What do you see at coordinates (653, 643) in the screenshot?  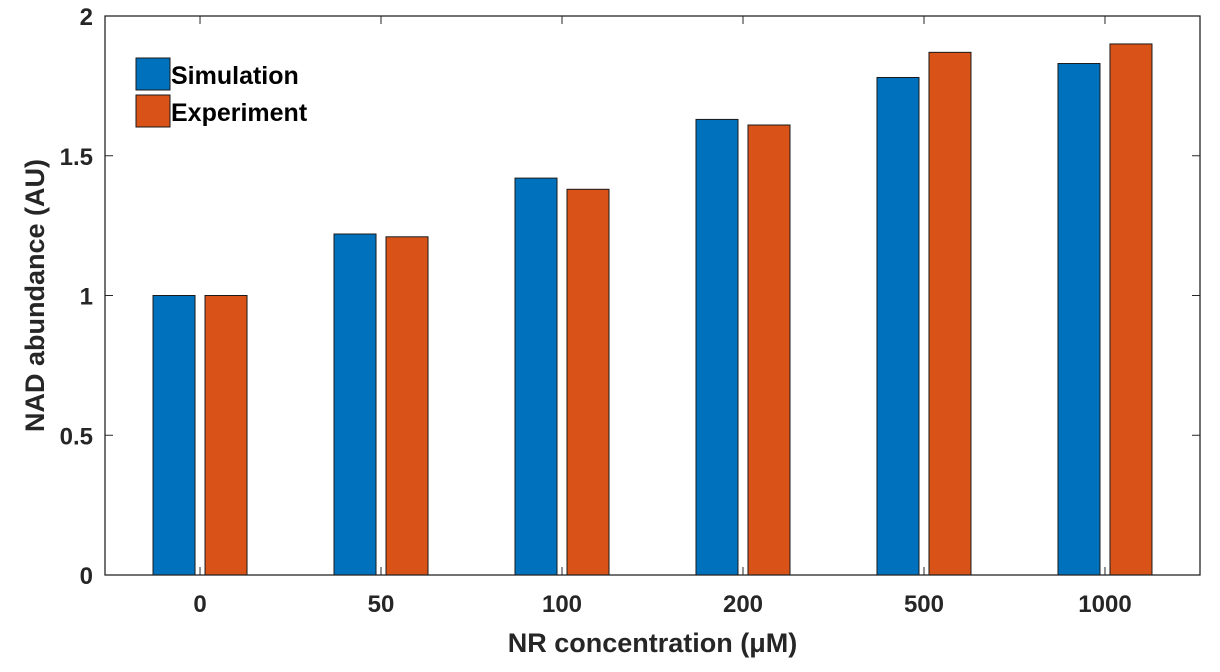 I see `x-axis-title: NR concentration (μM)` at bounding box center [653, 643].